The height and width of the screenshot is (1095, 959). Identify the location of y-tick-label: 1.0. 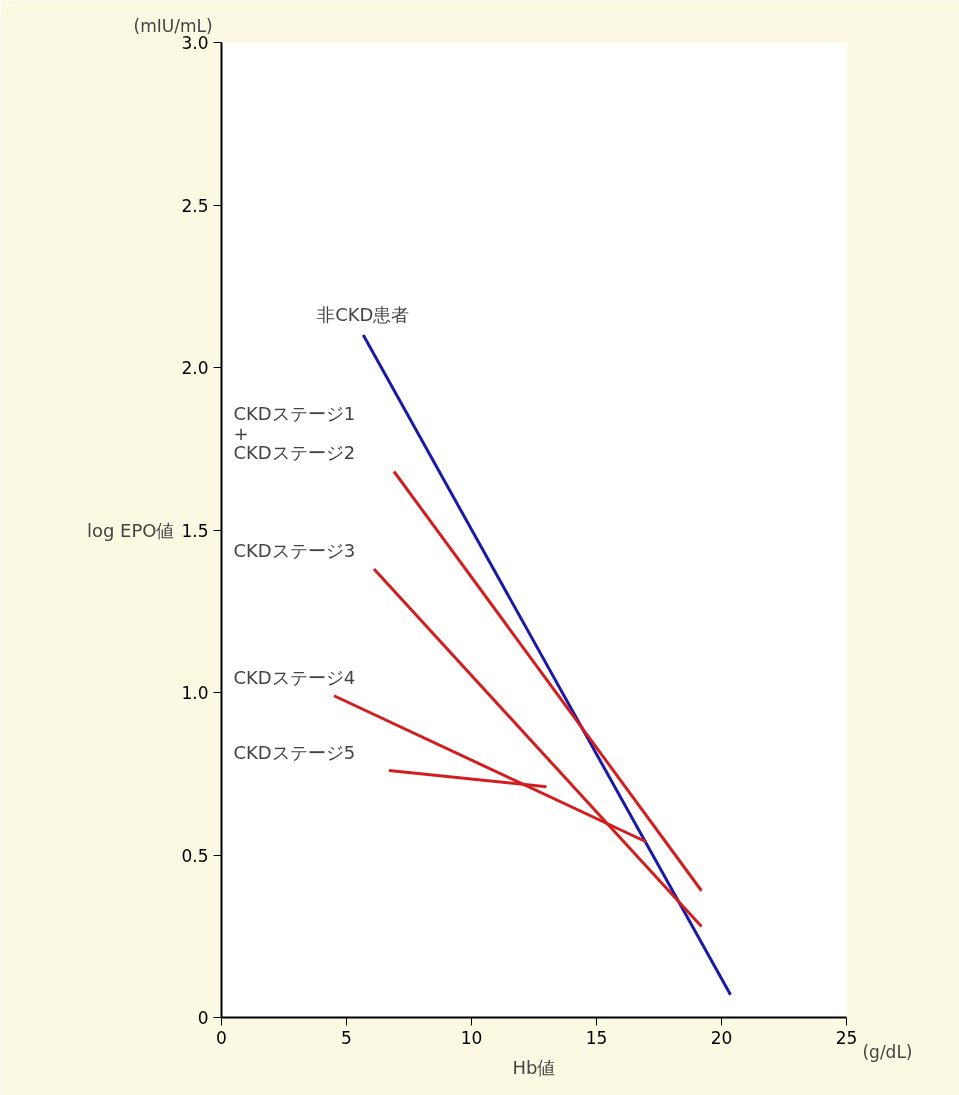
(195, 693).